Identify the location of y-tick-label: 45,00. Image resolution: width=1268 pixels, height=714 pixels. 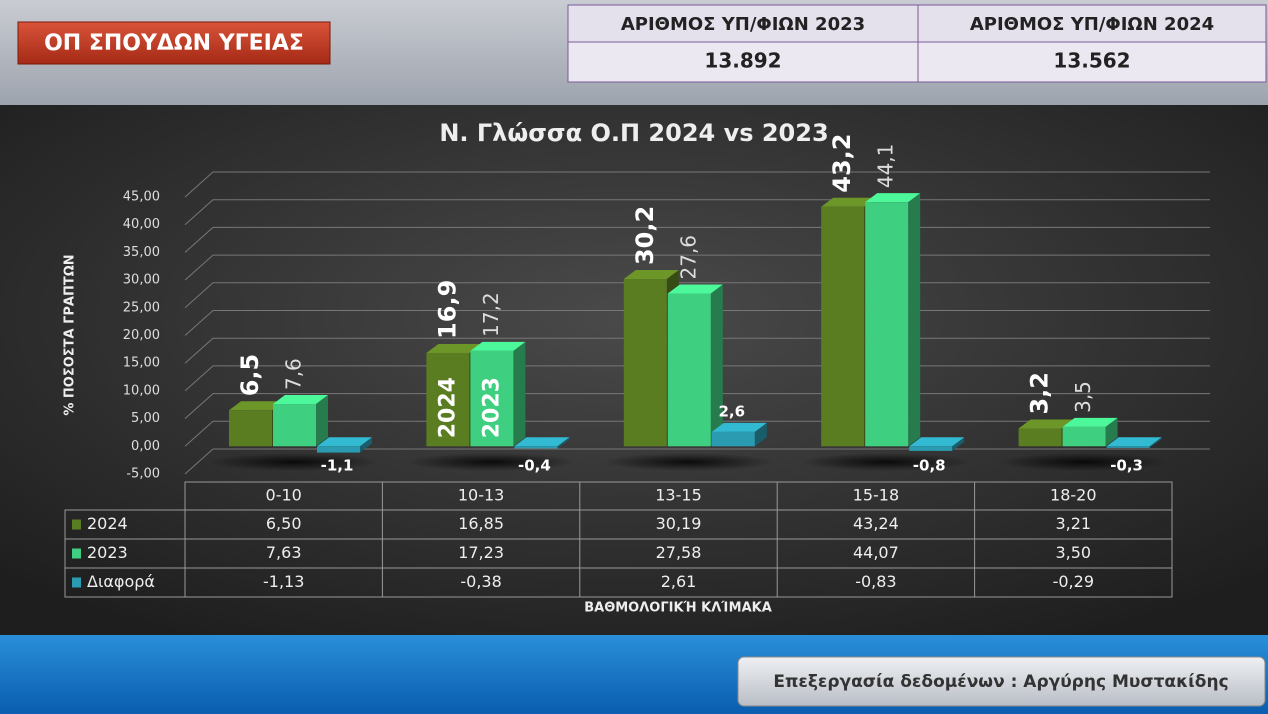
(141, 197).